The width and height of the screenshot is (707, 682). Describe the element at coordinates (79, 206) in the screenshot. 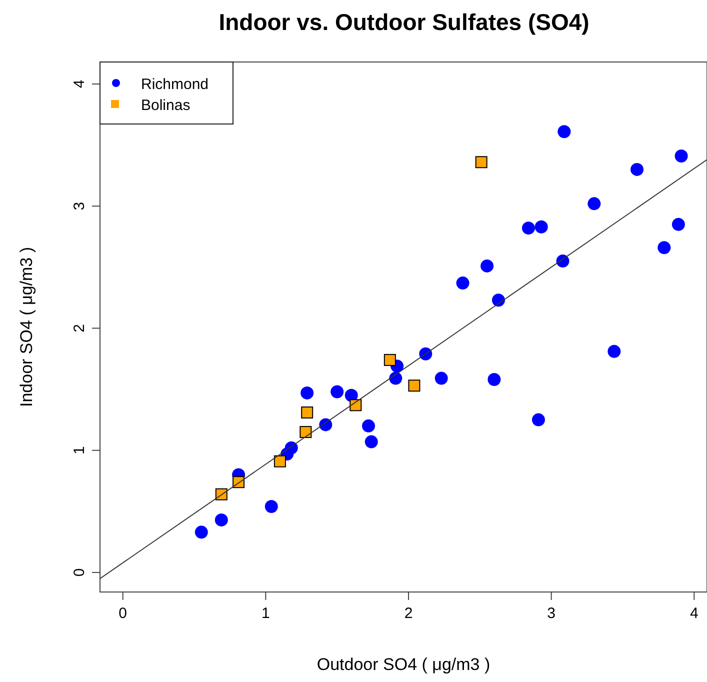

I see `y-tick-label: 3` at that location.